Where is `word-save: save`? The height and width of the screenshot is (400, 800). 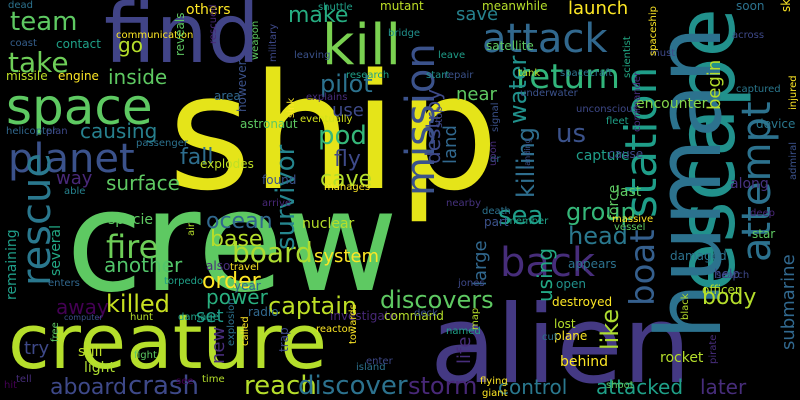
word-save: save is located at coordinates (477, 14).